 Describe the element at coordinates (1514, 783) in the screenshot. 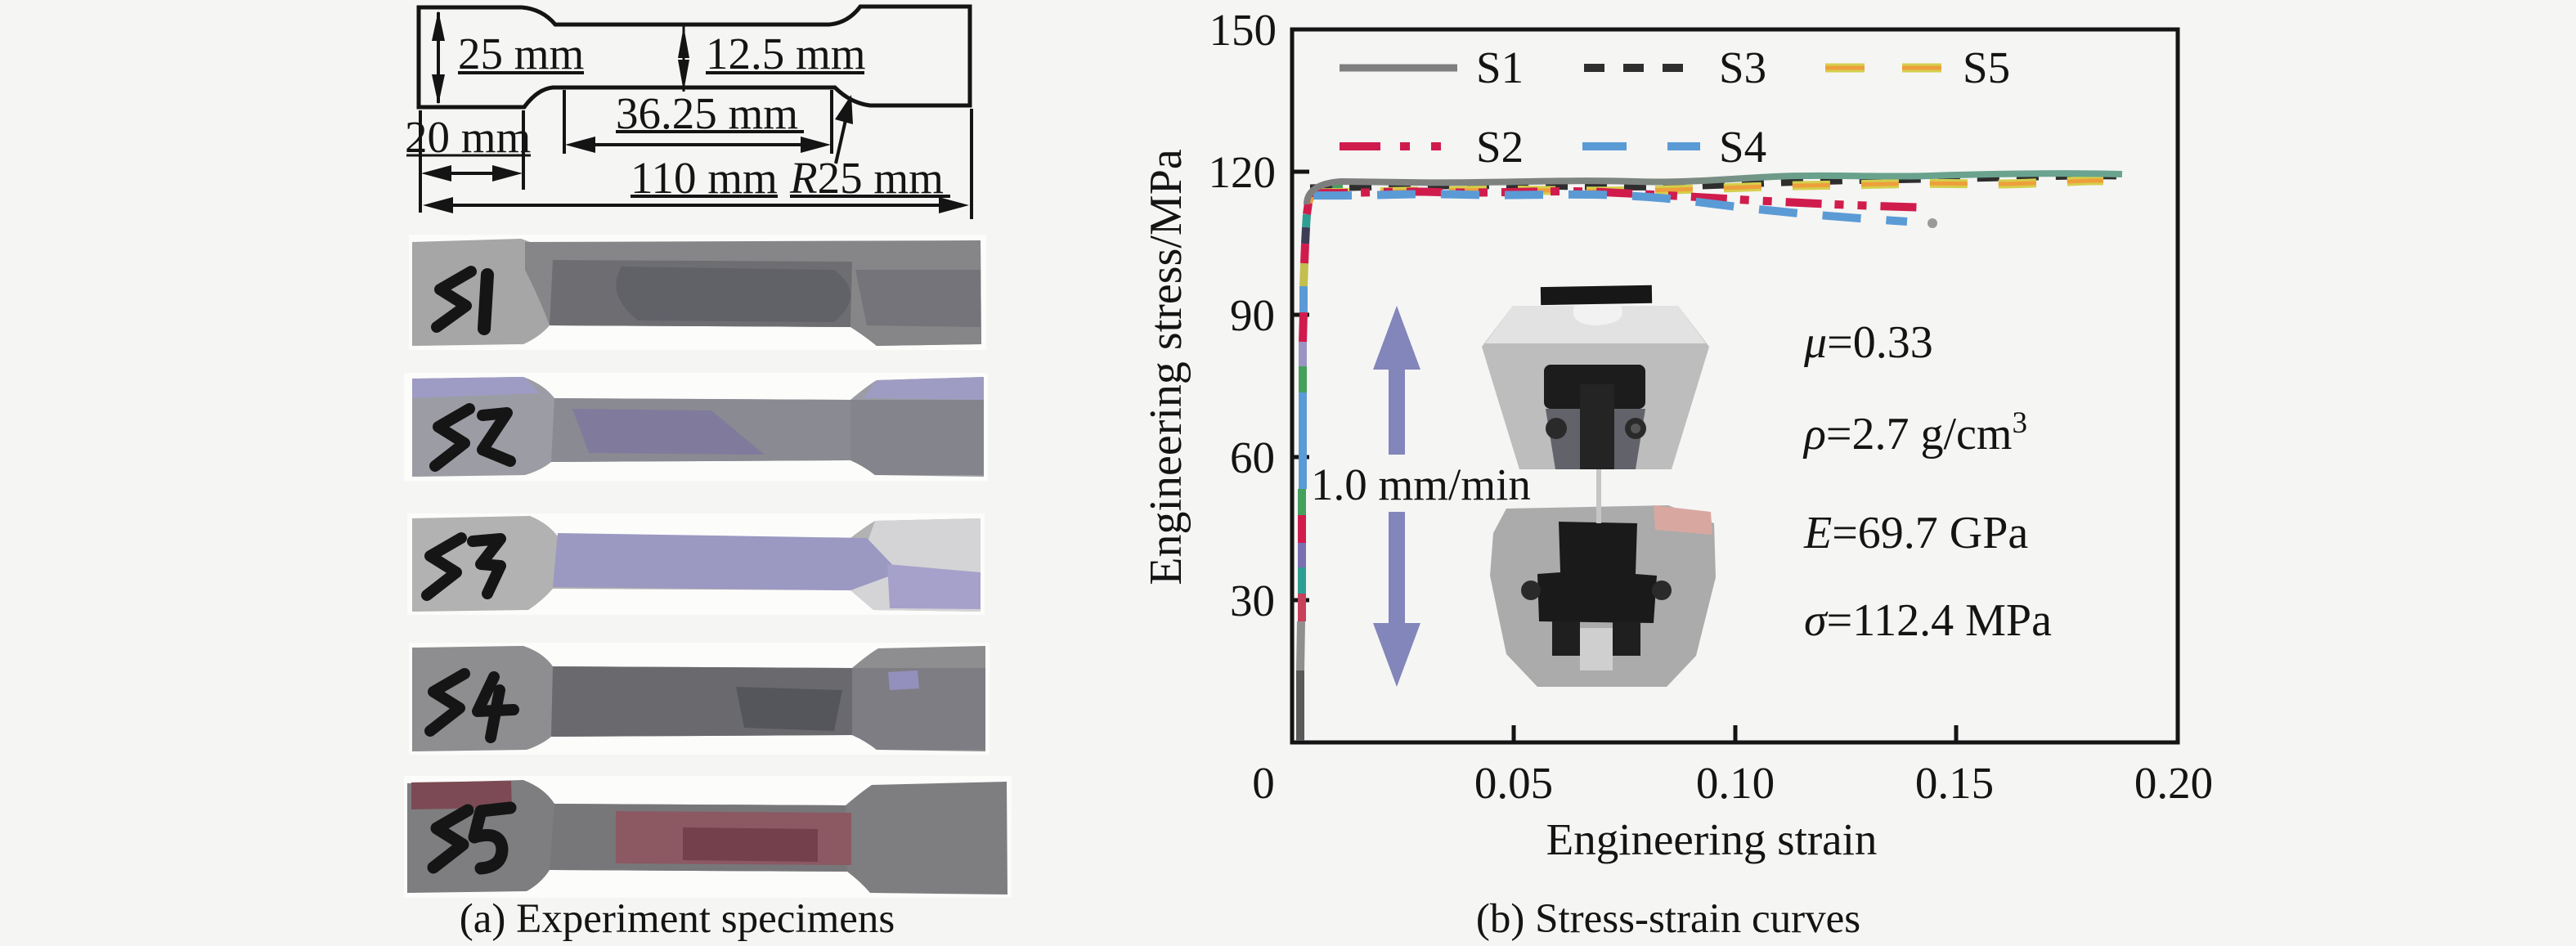

I see `svg-text: 0.05` at that location.